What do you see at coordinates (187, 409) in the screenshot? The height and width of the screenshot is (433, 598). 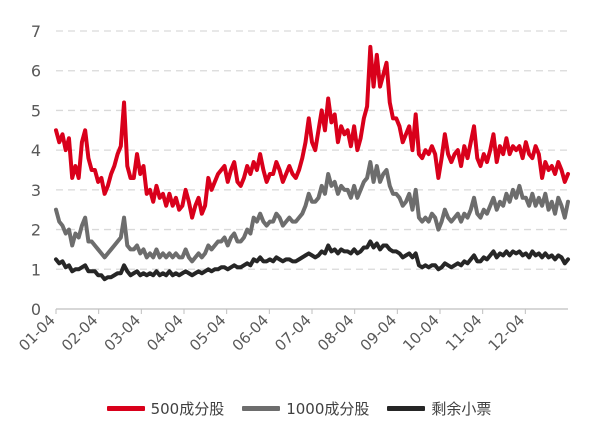 I see `legend-label-500: 500成分股` at bounding box center [187, 409].